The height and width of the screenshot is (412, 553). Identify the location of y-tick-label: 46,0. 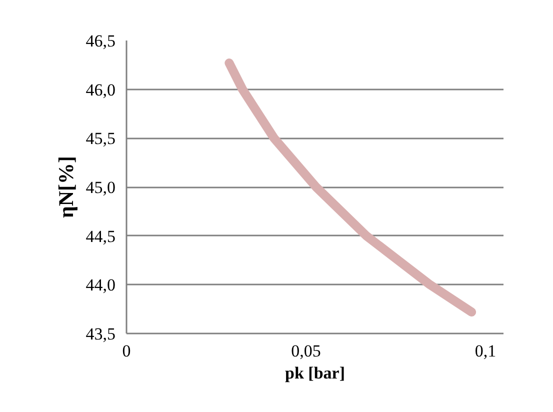
(101, 90).